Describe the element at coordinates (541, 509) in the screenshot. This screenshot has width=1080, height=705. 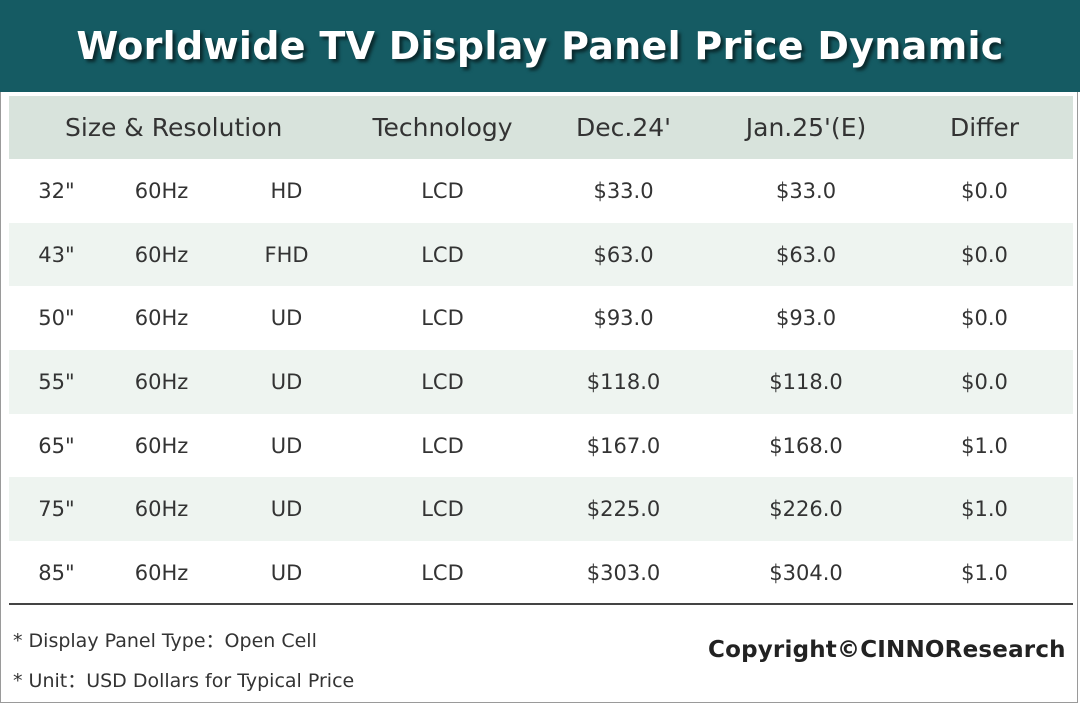
I see `table-row: 75" 60Hz UD LCD $225.0 $226.0 $1.0` at that location.